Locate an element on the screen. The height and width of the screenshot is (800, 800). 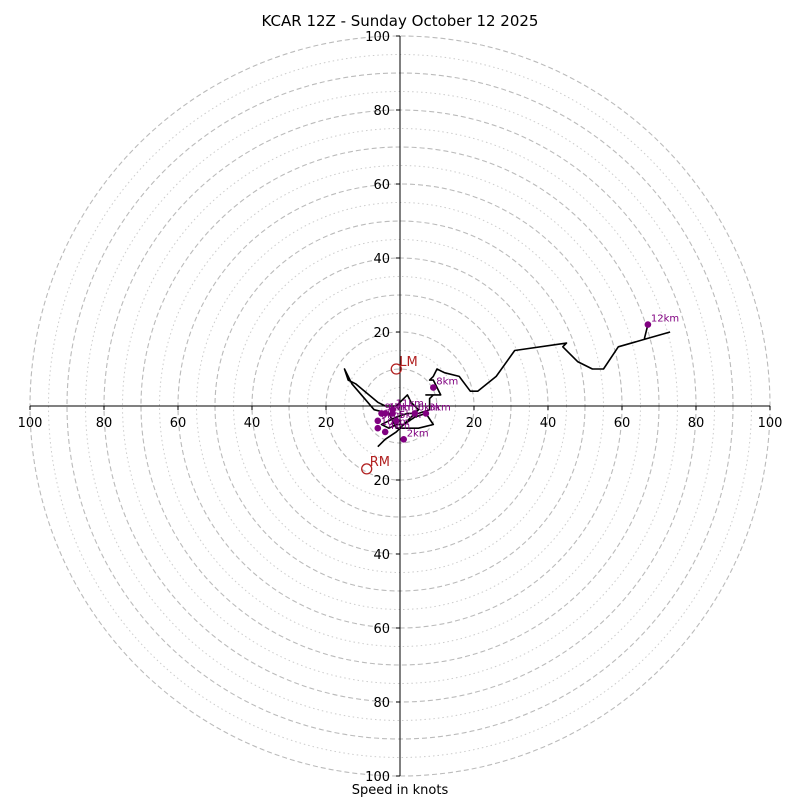
height-marker-10km is located at coordinates (378, 428).